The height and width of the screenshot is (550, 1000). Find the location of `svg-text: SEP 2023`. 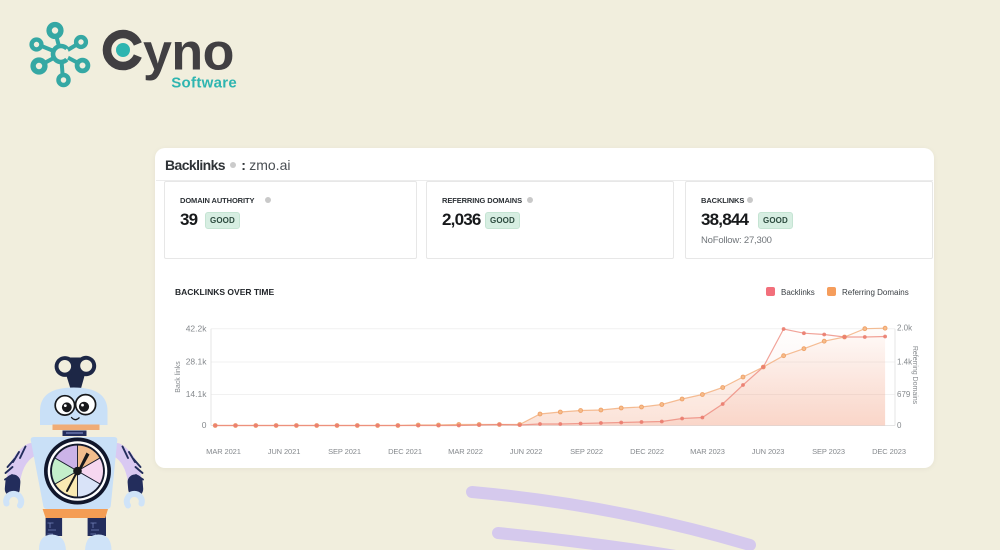

svg-text: SEP 2023 is located at coordinates (828, 451).